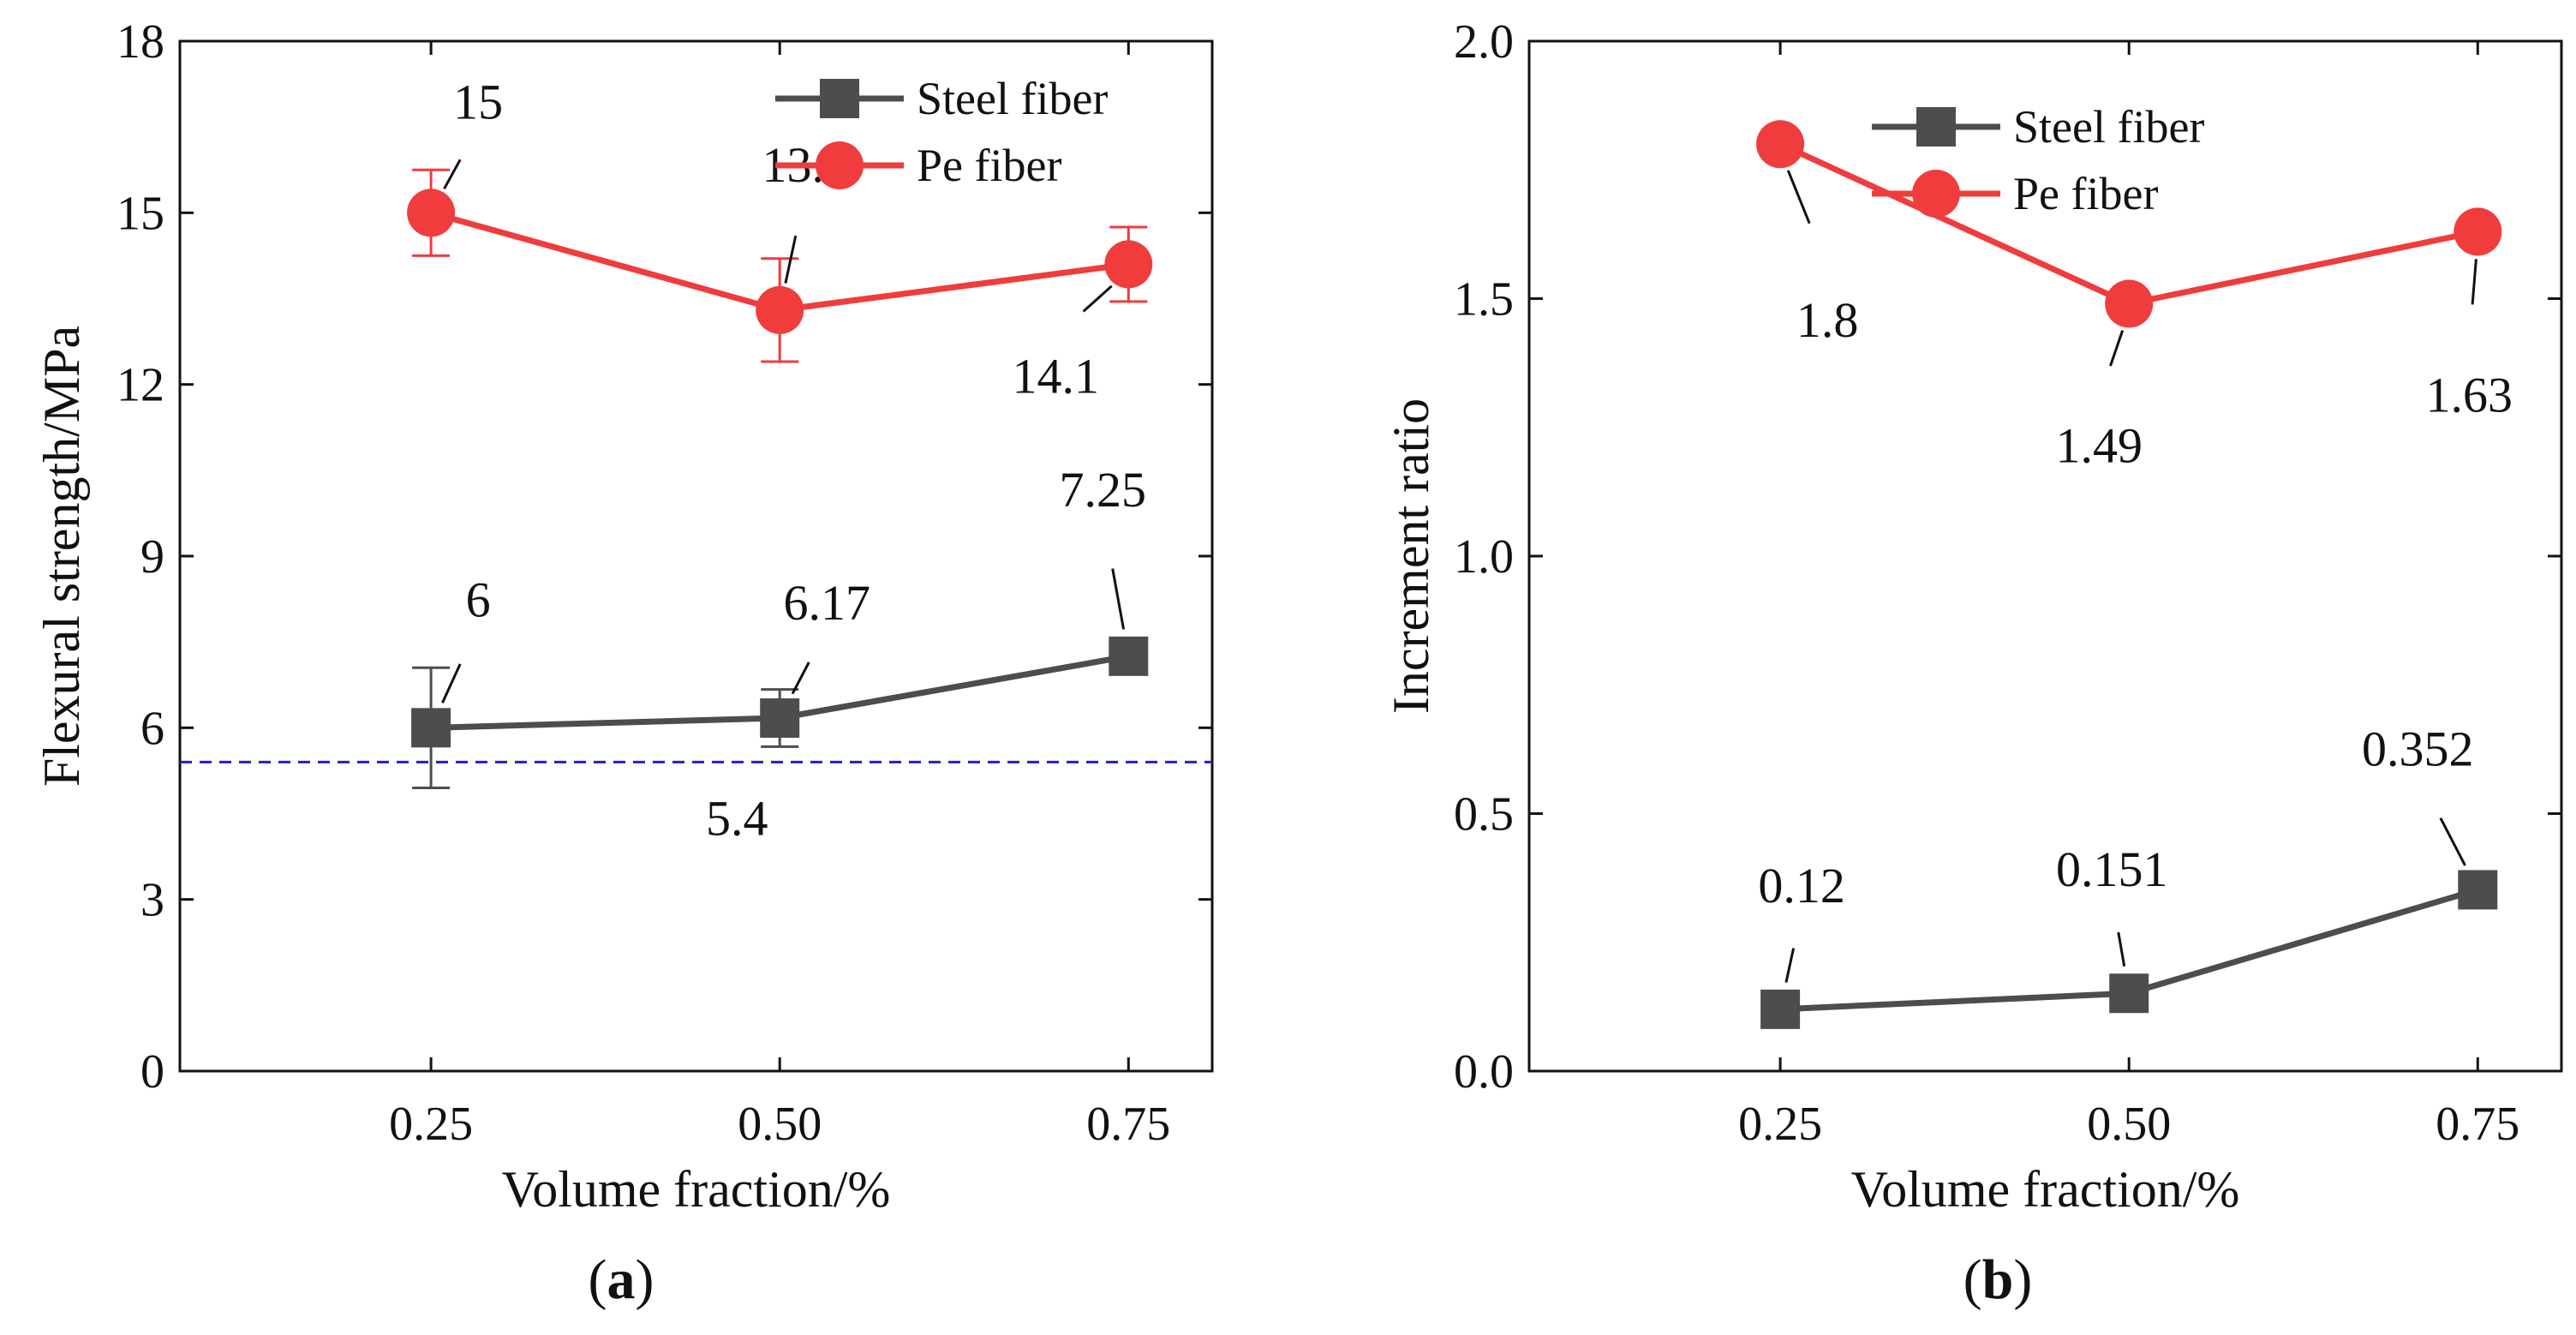 The width and height of the screenshot is (2576, 1335). Describe the element at coordinates (2418, 749) in the screenshot. I see `data-label: 0.352` at that location.